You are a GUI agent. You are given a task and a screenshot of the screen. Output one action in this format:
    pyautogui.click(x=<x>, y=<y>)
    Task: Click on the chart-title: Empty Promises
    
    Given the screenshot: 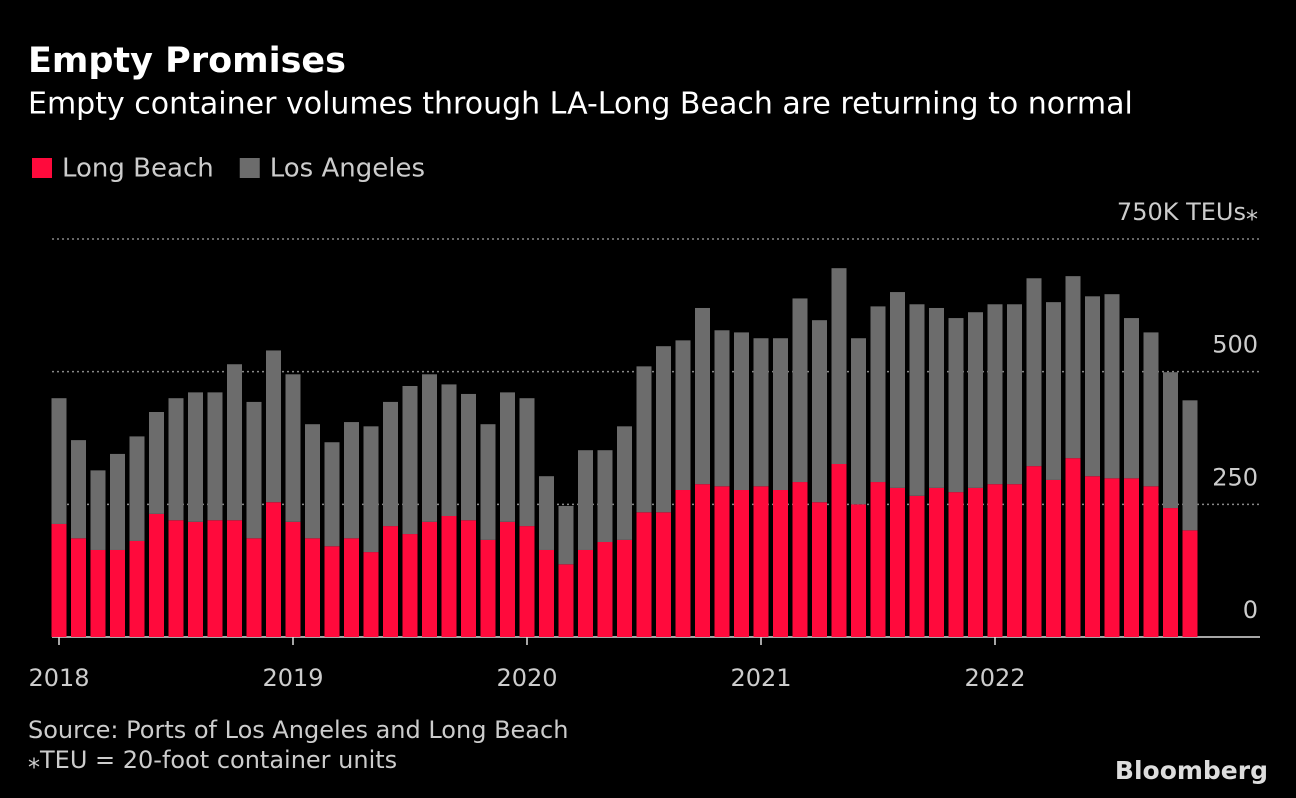 What is the action you would take?
    pyautogui.click(x=187, y=61)
    